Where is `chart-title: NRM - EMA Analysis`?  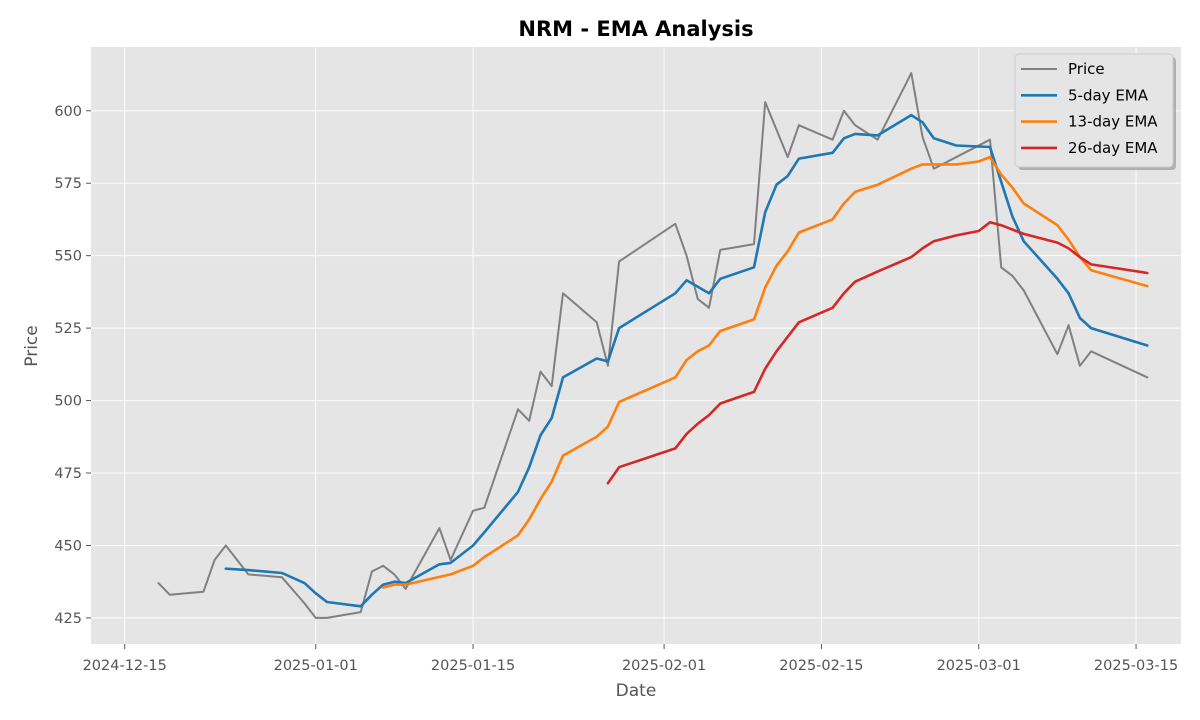
chart-title: NRM - EMA Analysis is located at coordinates (635, 29).